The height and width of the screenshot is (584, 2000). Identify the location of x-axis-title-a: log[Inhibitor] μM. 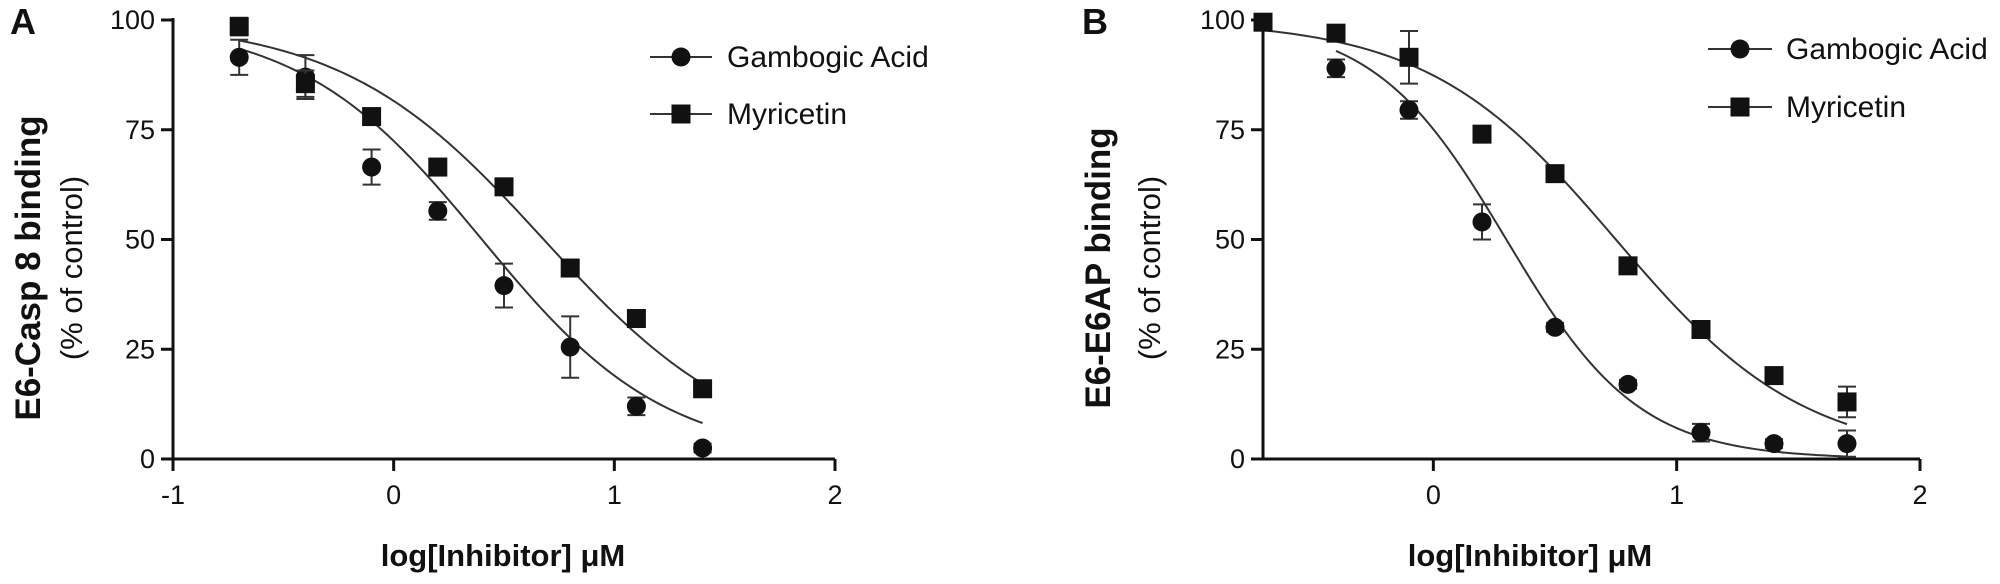
(503, 555).